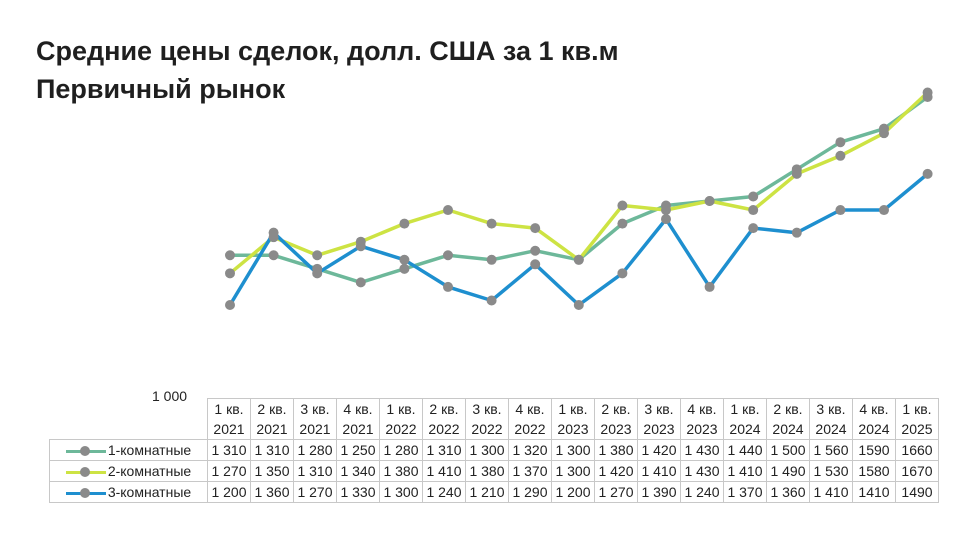 This screenshot has height=541, width=959. I want to click on table-value-cell: 1 330, so click(358, 492).